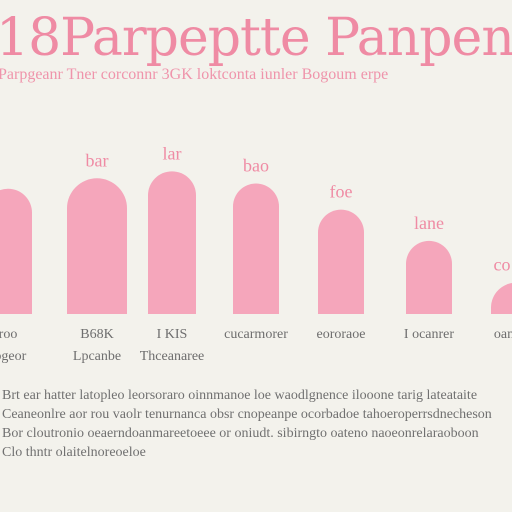 Image resolution: width=512 pixels, height=512 pixels. Describe the element at coordinates (172, 153) in the screenshot. I see `data-label: lar` at that location.